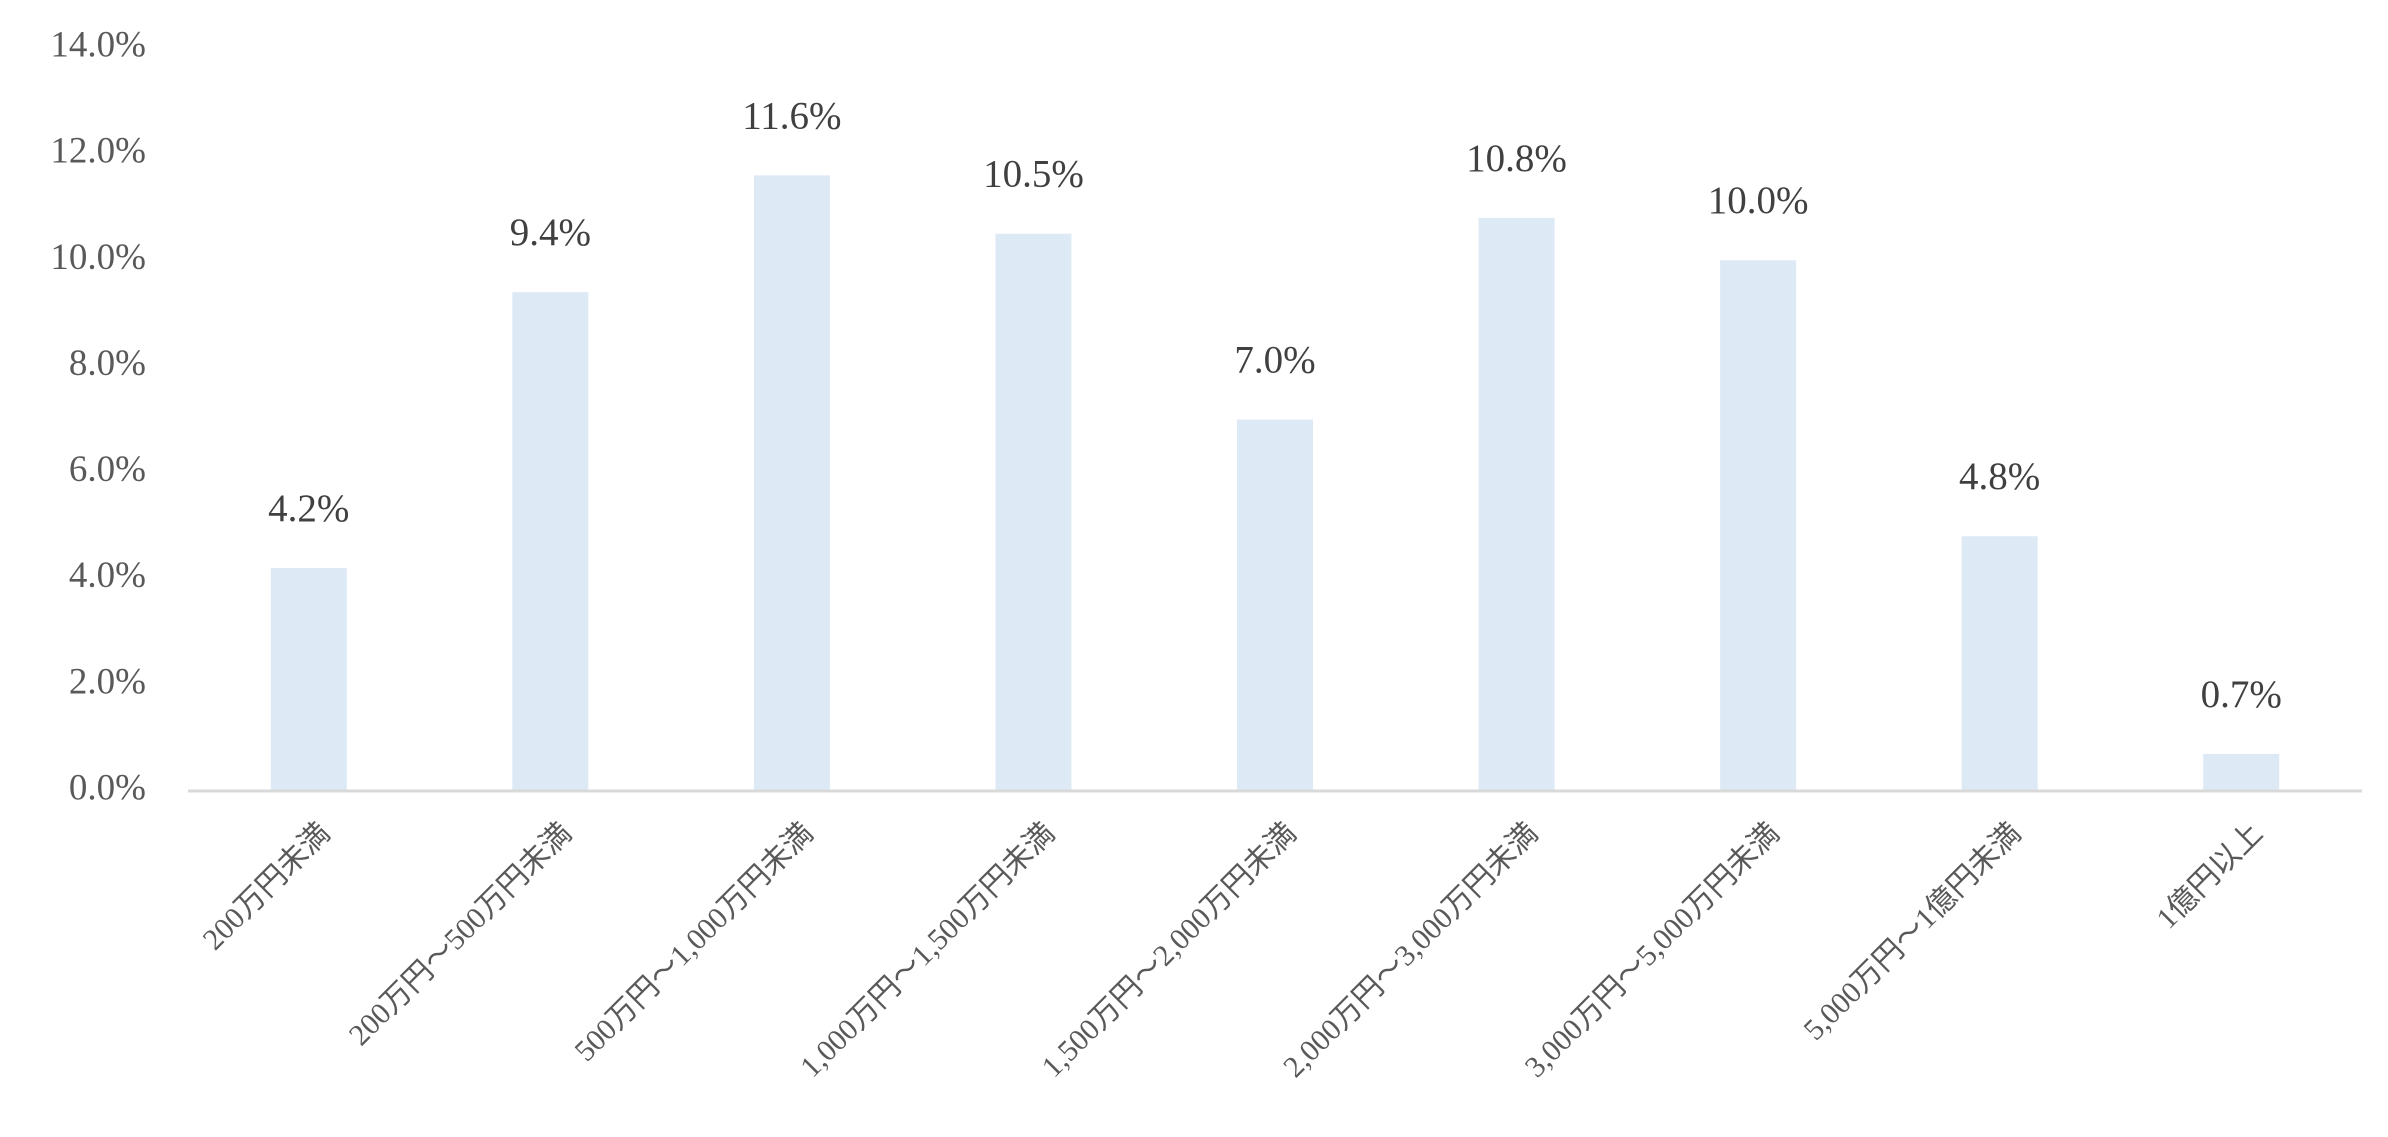  Describe the element at coordinates (1274, 359) in the screenshot. I see `data-label: 7.0%` at that location.